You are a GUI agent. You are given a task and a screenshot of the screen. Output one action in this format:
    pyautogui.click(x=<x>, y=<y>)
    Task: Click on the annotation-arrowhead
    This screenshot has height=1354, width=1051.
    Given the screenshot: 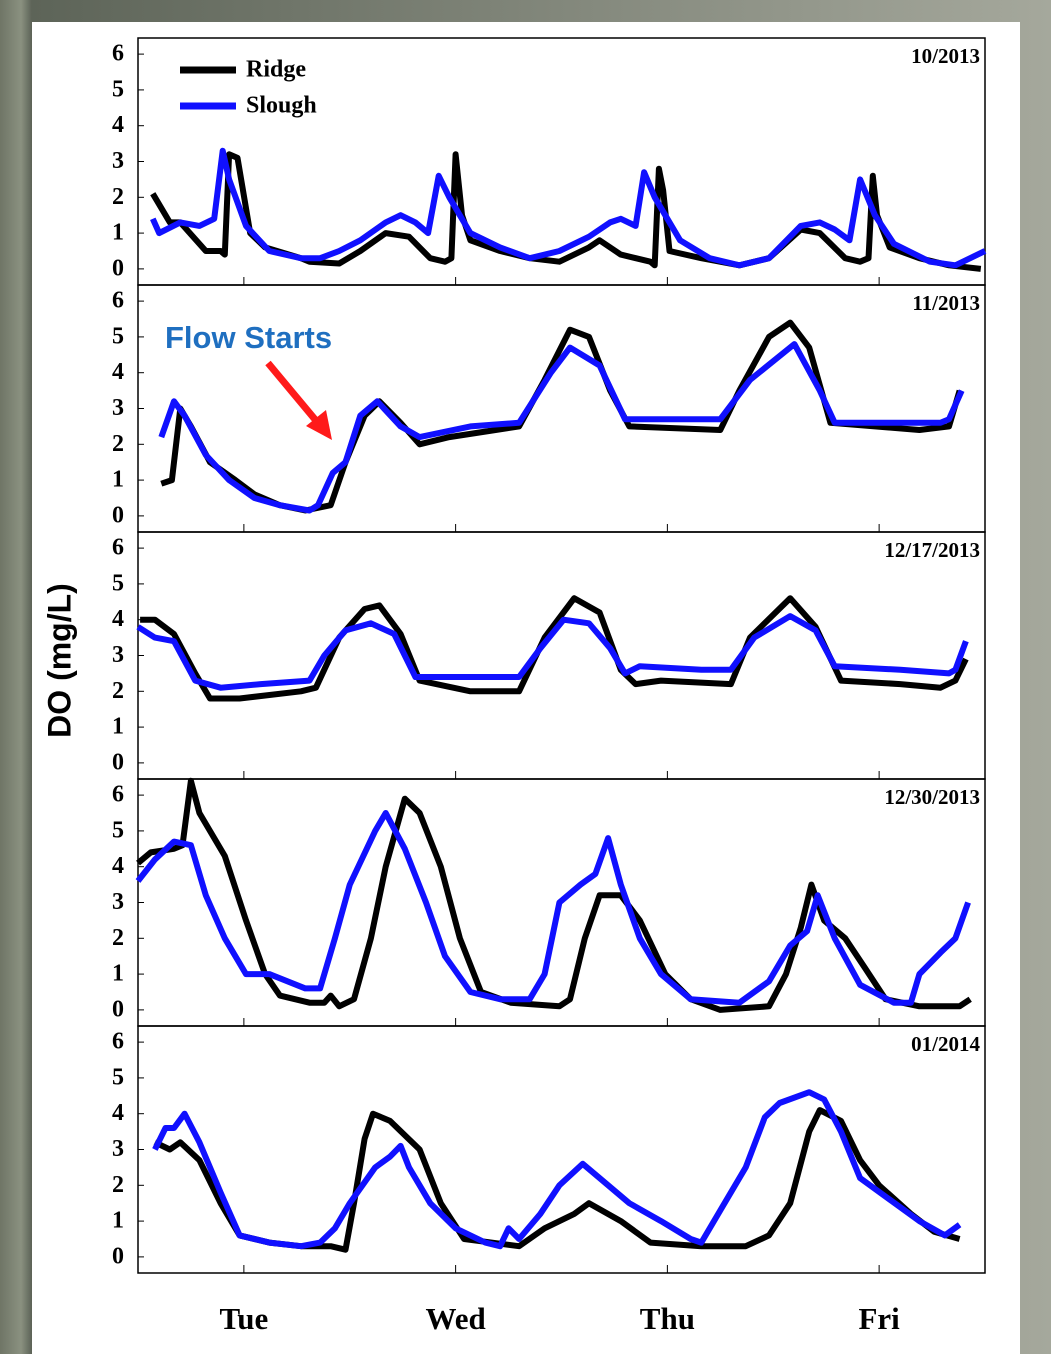 What is the action you would take?
    pyautogui.click(x=319, y=425)
    